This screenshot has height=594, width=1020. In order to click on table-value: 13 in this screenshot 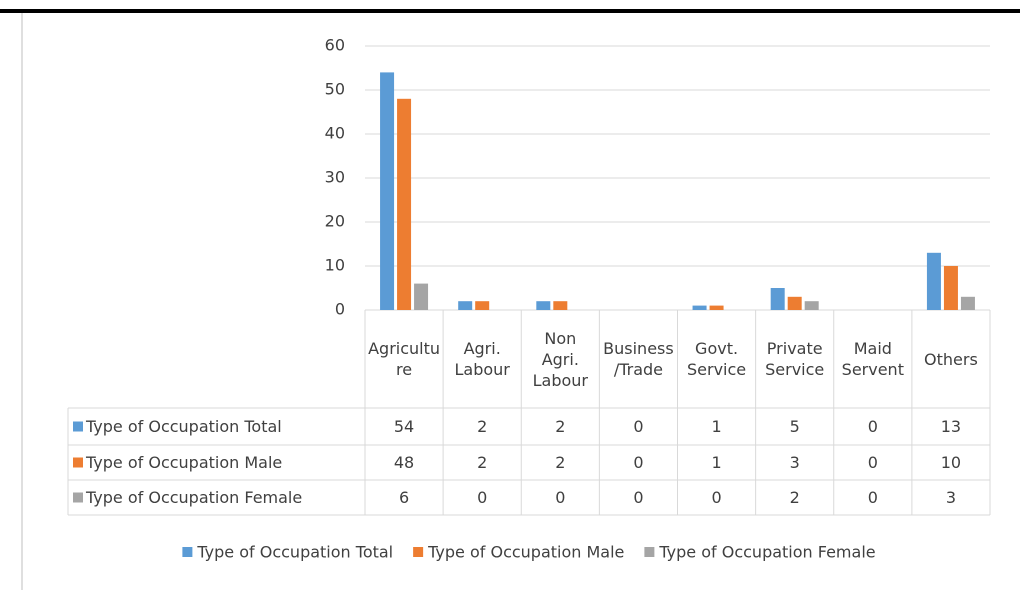, I will do `click(951, 426)`.